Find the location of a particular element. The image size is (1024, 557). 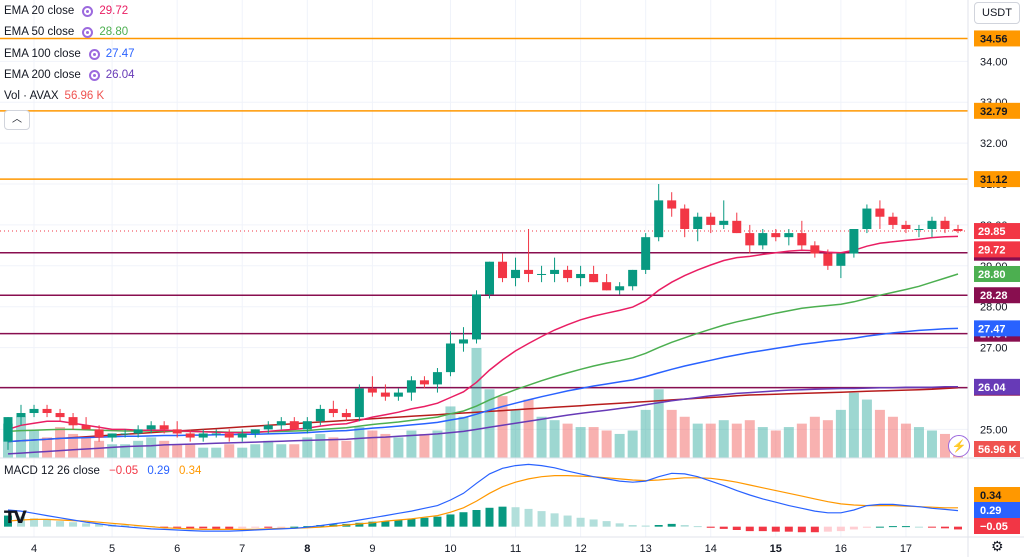

price-tag: 56.96 K is located at coordinates (997, 450).